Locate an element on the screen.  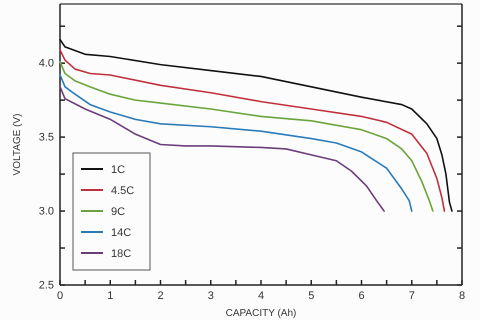
legend-label: 9C is located at coordinates (118, 212).